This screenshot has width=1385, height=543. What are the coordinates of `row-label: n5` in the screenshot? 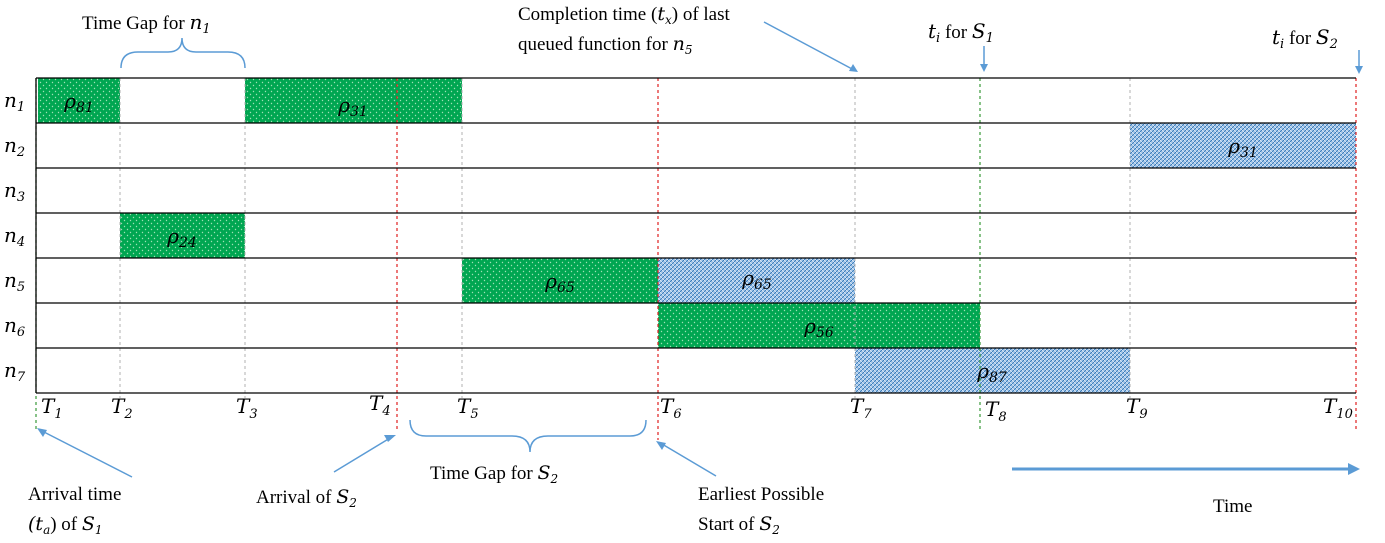 It's located at (14, 281).